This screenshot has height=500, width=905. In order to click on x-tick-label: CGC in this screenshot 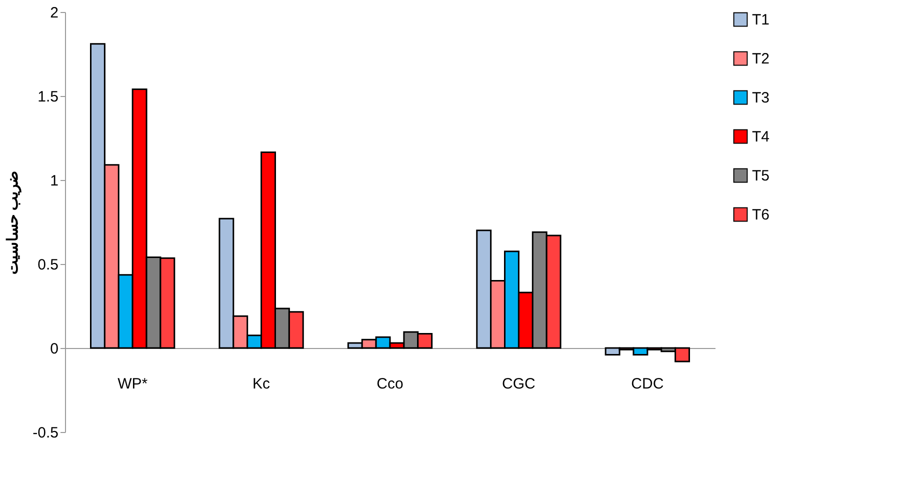, I will do `click(519, 384)`.